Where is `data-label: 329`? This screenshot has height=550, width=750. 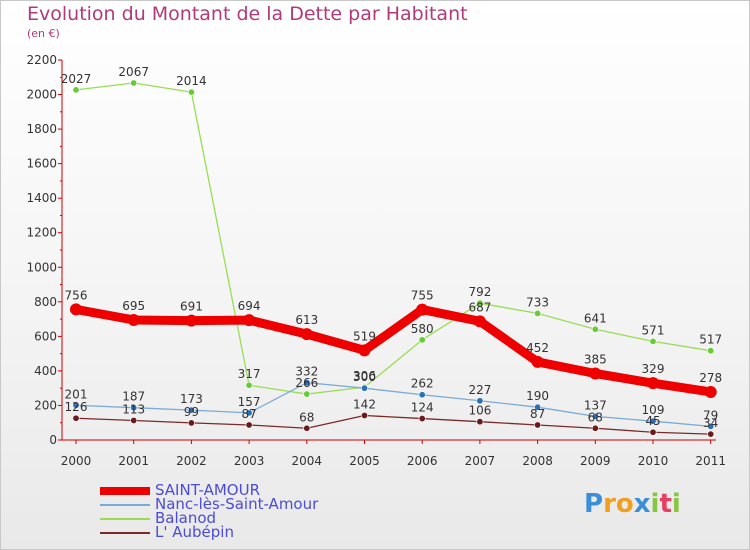
data-label: 329 is located at coordinates (653, 369).